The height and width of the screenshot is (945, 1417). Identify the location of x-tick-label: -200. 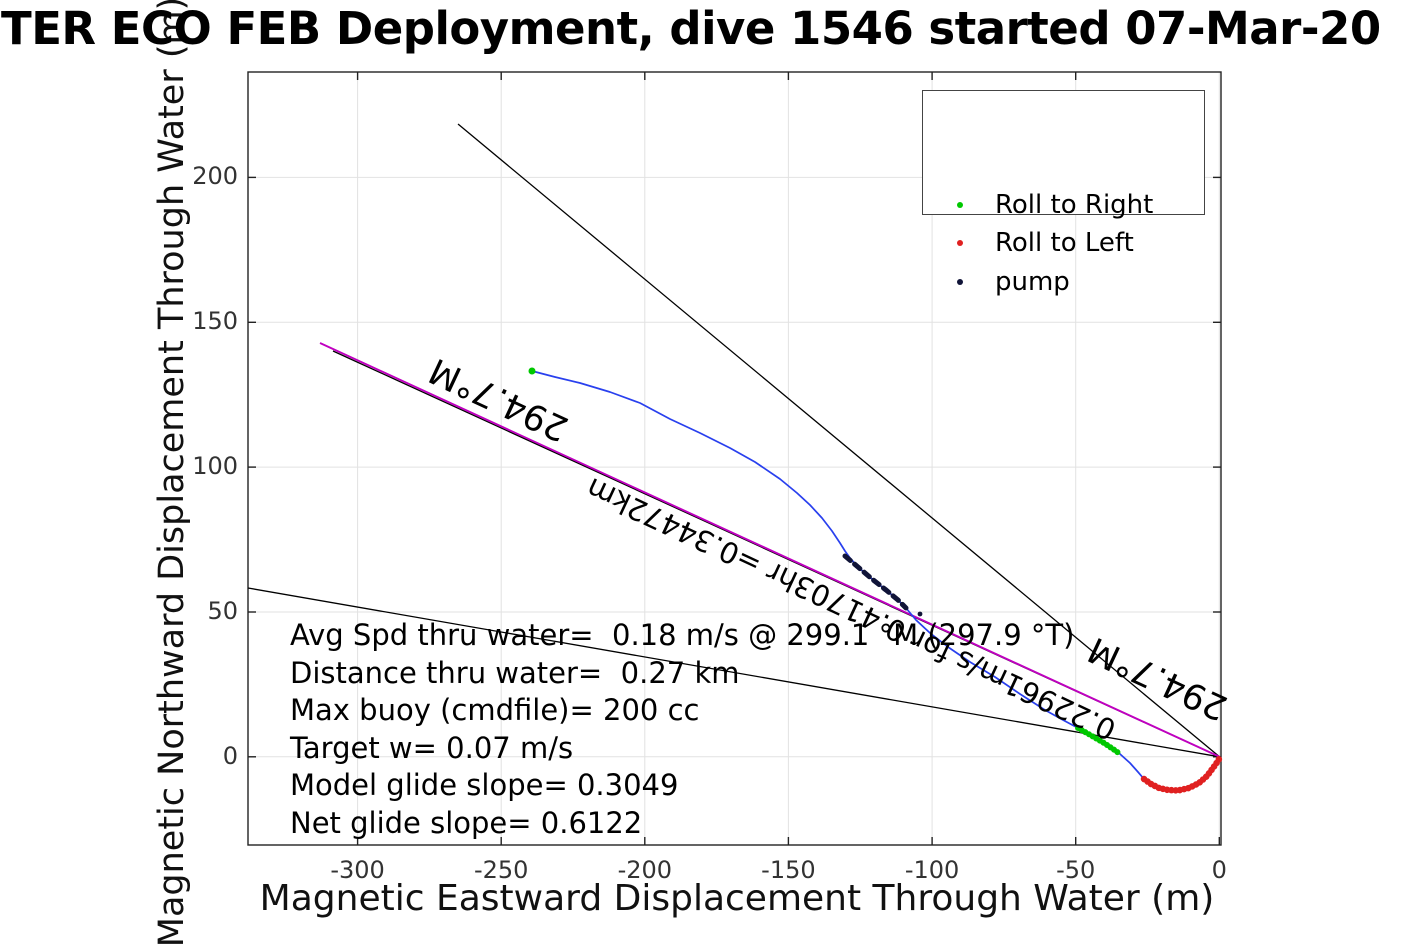
(645, 870).